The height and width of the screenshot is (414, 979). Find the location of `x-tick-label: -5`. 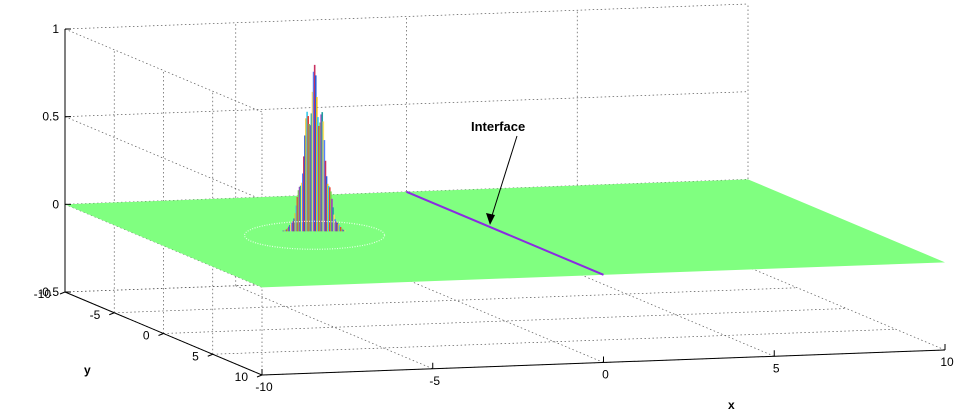

x-tick-label: -5 is located at coordinates (434, 381).